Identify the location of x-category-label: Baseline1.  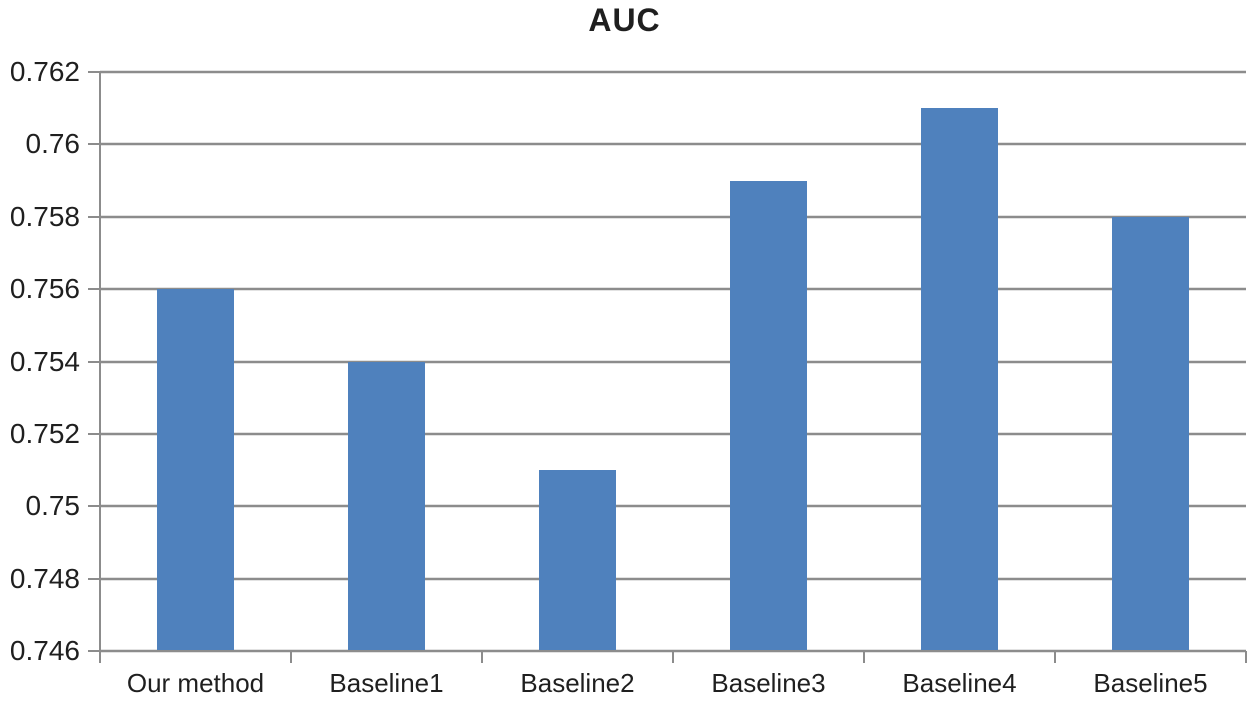
(386, 683).